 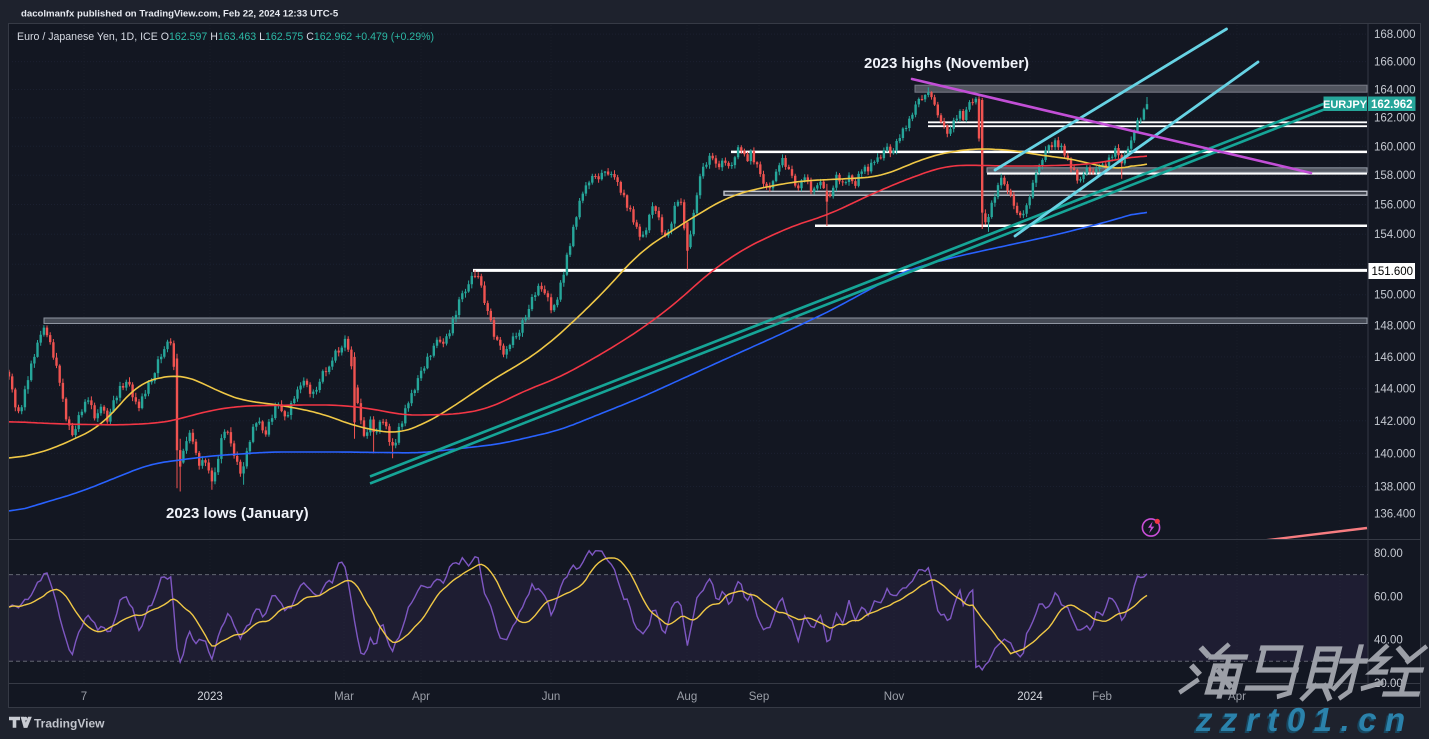 What do you see at coordinates (1395, 358) in the screenshot?
I see `svg-text: 146.000` at bounding box center [1395, 358].